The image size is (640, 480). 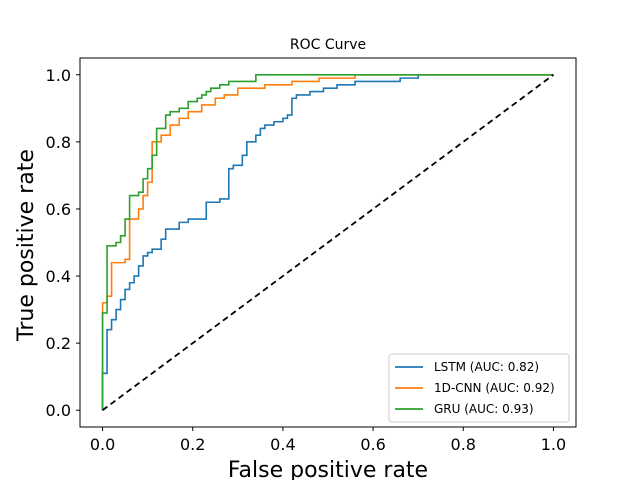 I want to click on y-tick-label-5: 1.0, so click(x=58, y=75).